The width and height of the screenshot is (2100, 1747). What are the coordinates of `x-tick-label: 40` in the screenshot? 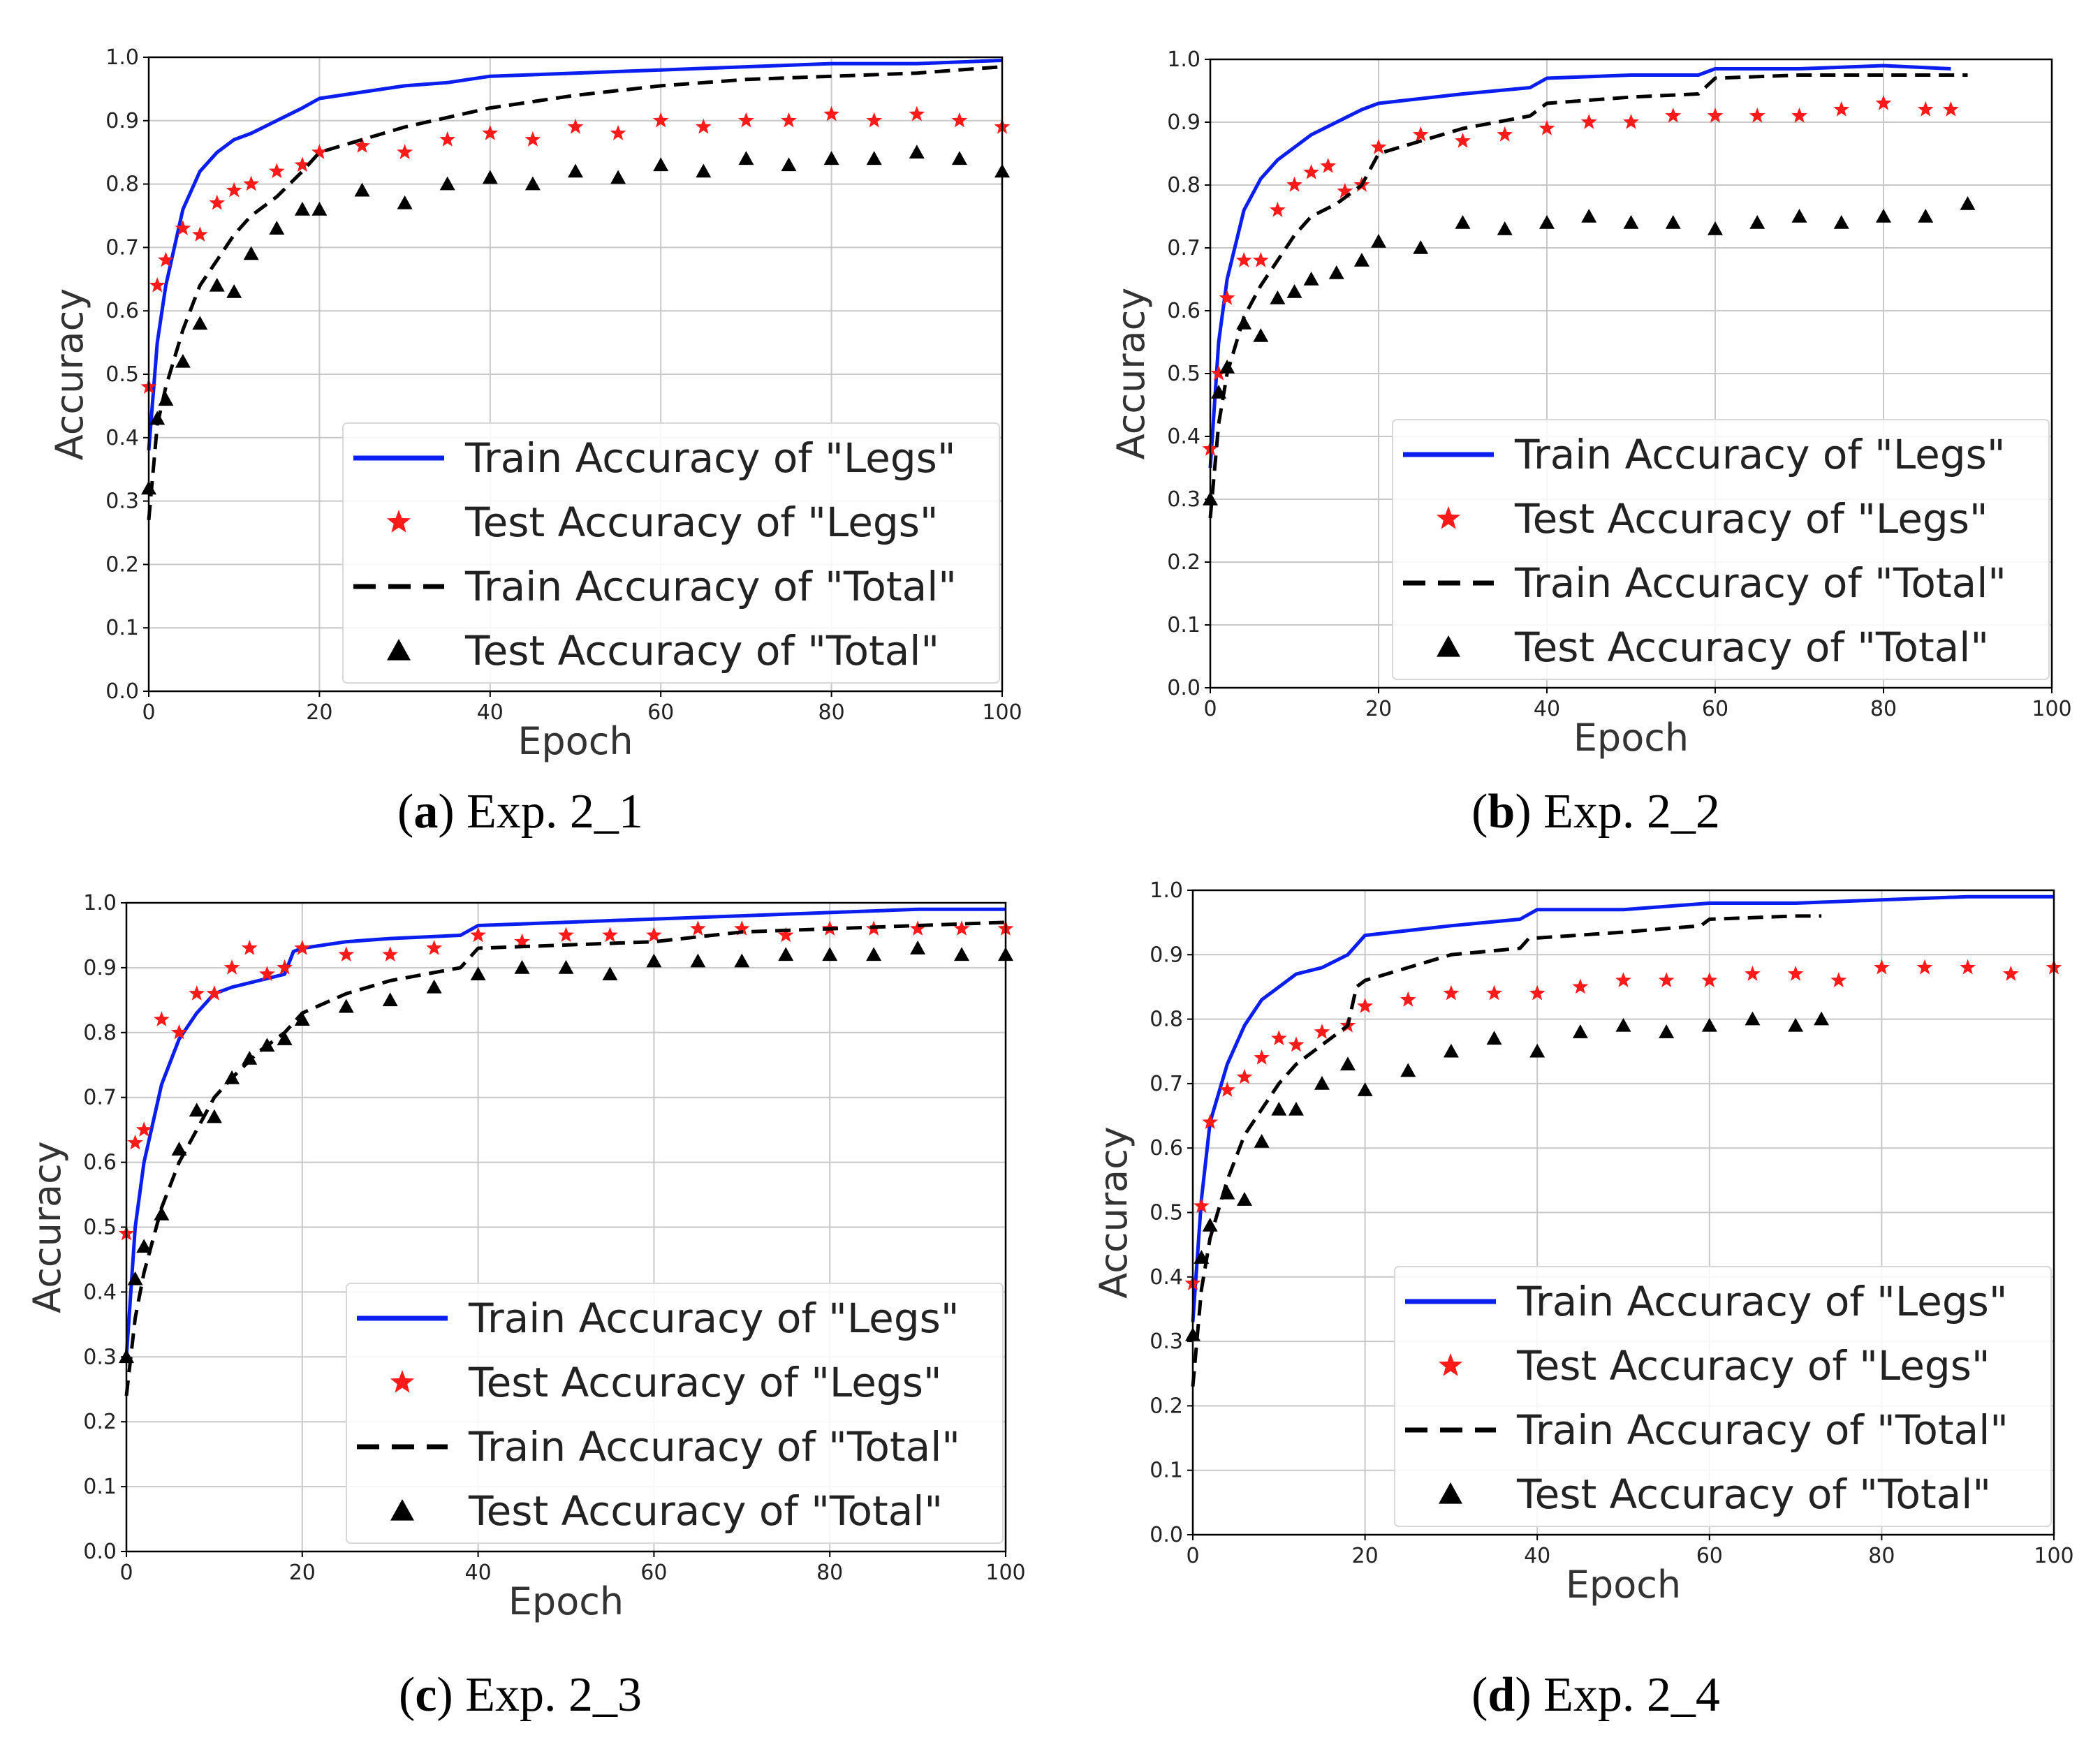 It's located at (1537, 1556).